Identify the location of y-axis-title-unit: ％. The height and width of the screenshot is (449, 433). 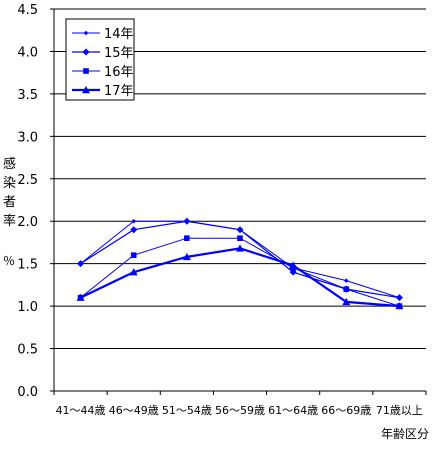
(9, 261).